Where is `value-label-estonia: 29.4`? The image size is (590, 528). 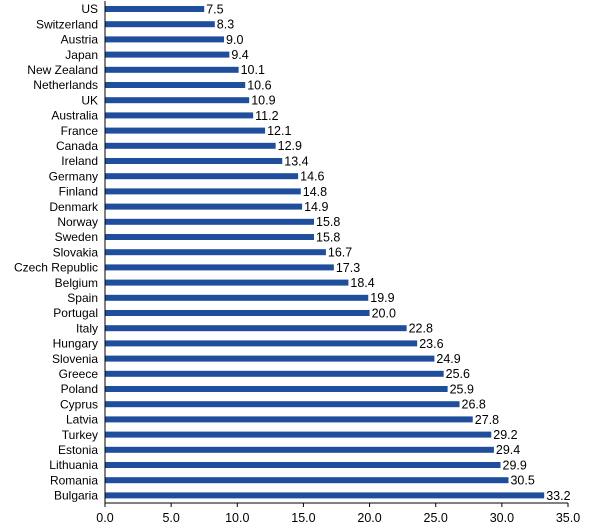 value-label-estonia: 29.4 is located at coordinates (508, 450).